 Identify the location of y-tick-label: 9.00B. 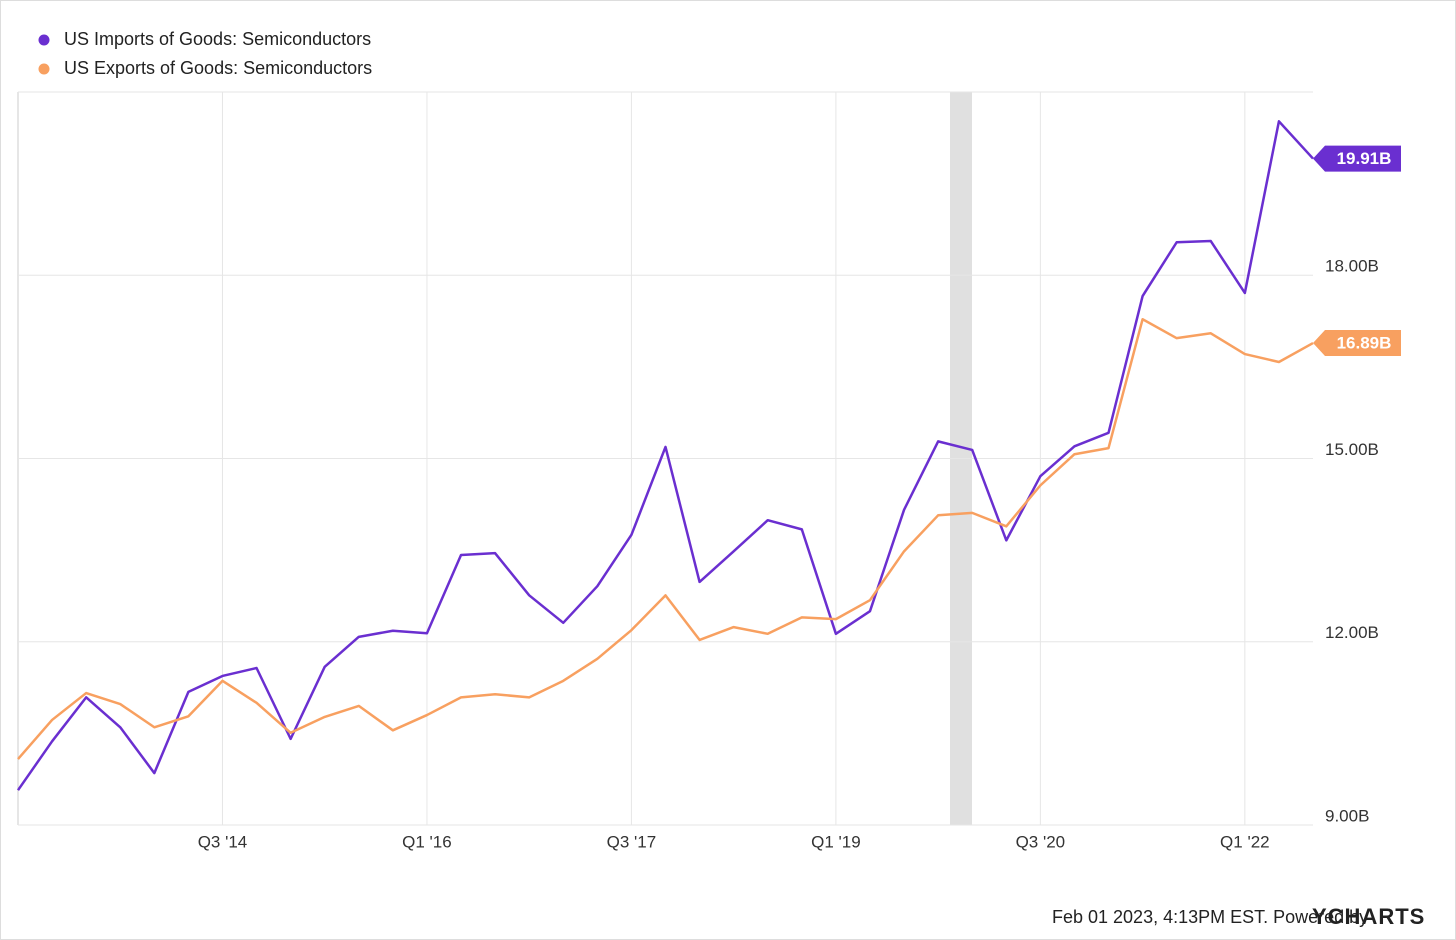
(1347, 815).